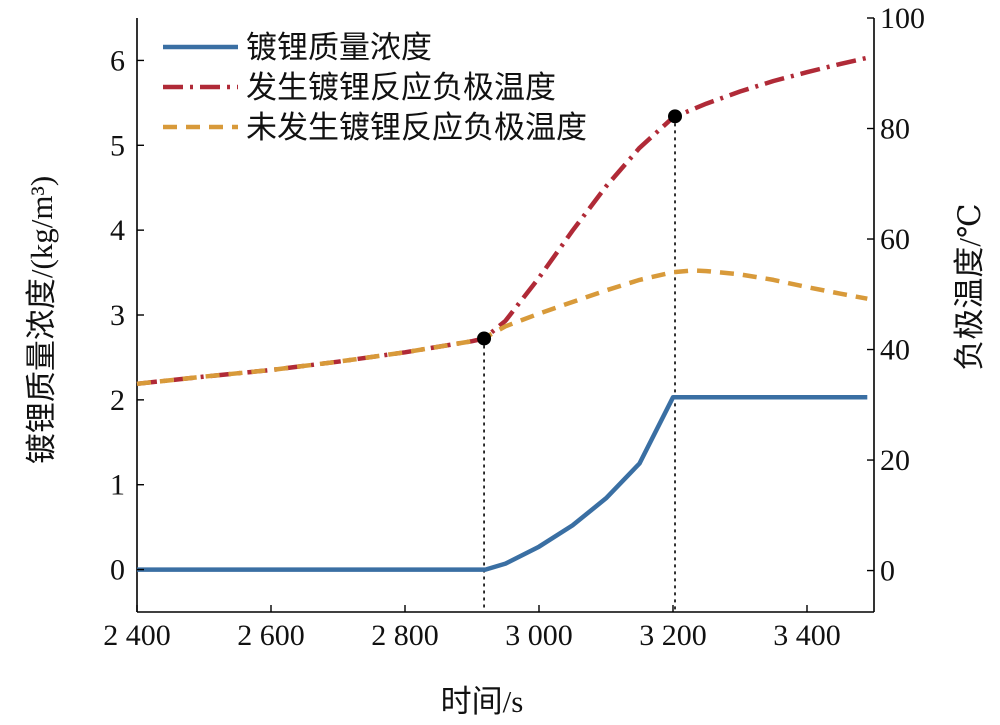 The image size is (1000, 725). Describe the element at coordinates (895, 239) in the screenshot. I see `y-right-tick-label: 60` at that location.